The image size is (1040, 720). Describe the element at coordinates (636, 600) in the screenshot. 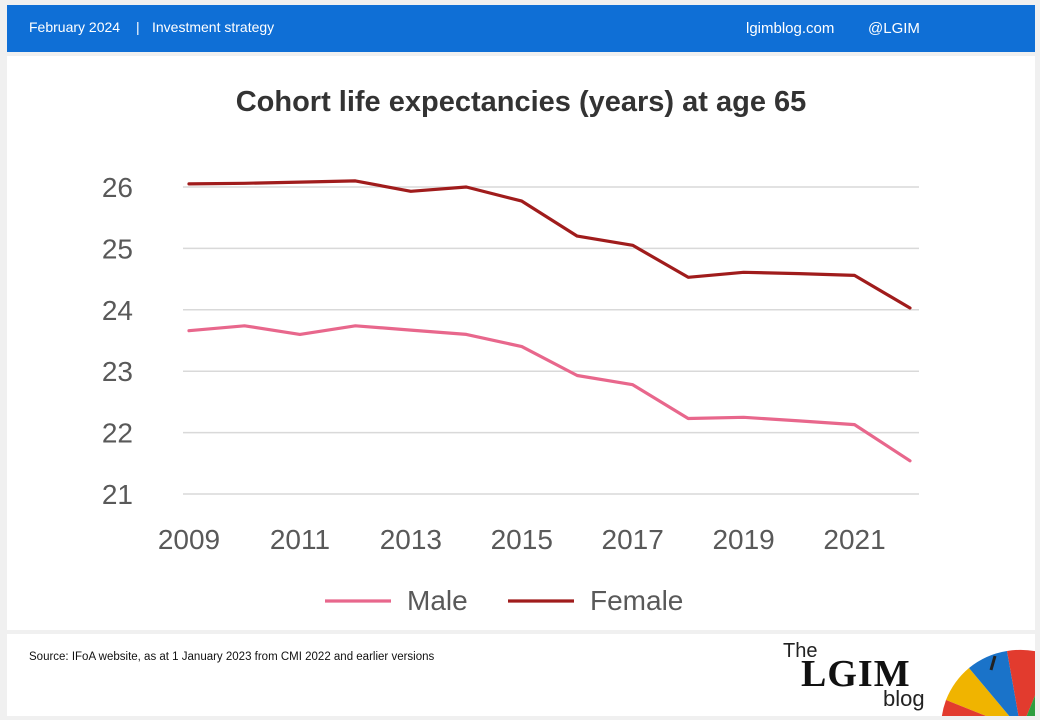

I see `legend-label-female: Female` at that location.